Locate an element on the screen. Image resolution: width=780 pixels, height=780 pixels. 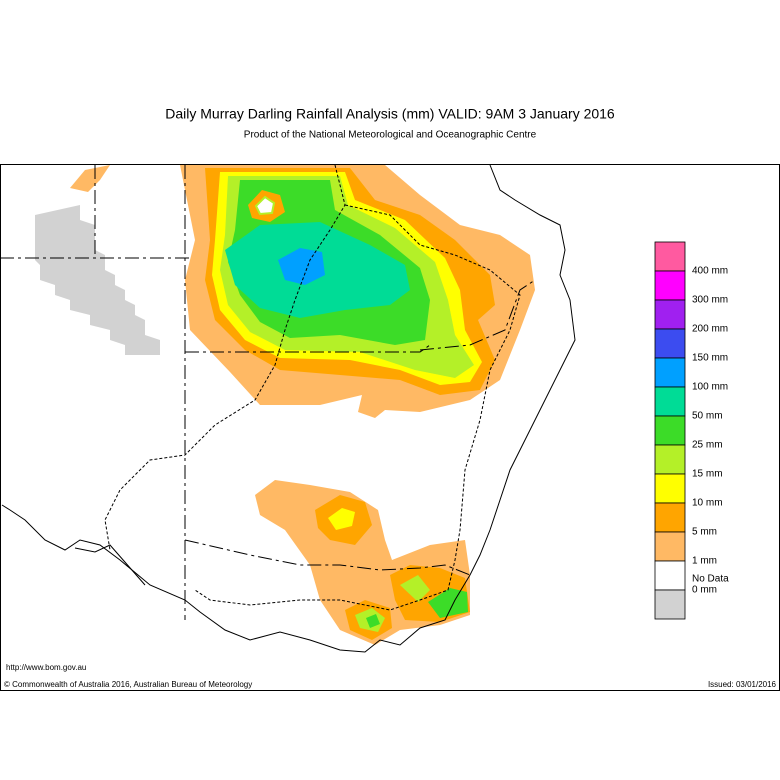
contour-1mm is located at coordinates (90, 178).